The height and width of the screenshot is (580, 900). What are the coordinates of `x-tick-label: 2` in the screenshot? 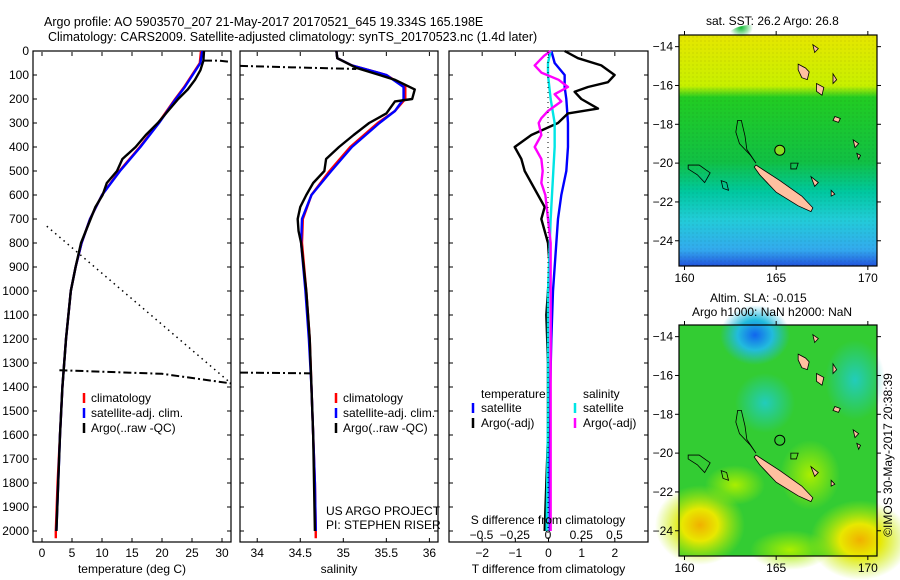 It's located at (614, 553).